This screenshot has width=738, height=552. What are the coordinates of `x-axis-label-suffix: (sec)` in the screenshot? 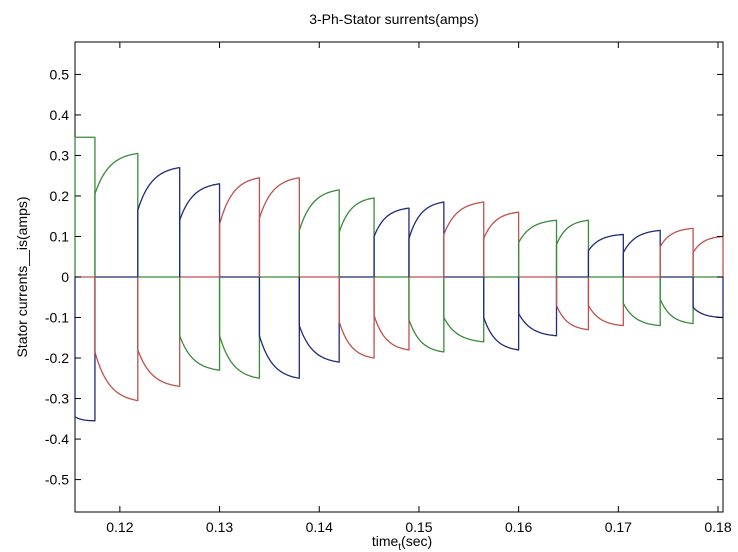 It's located at (416, 541).